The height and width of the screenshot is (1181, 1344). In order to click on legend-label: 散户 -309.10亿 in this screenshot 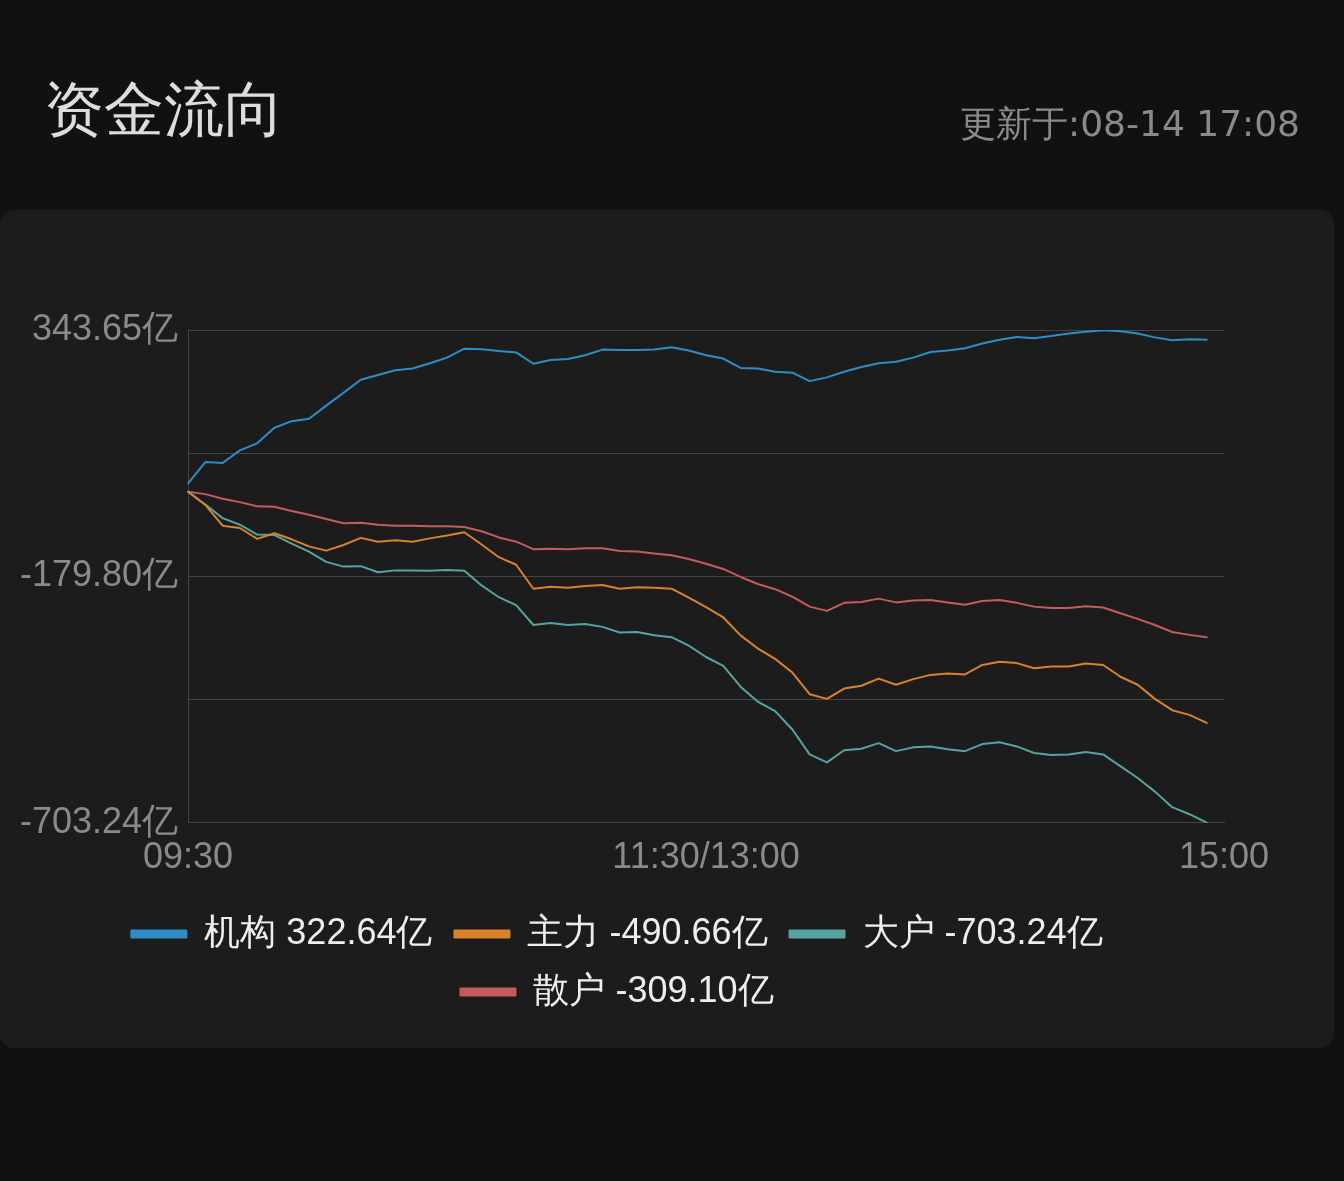, I will do `click(653, 989)`.